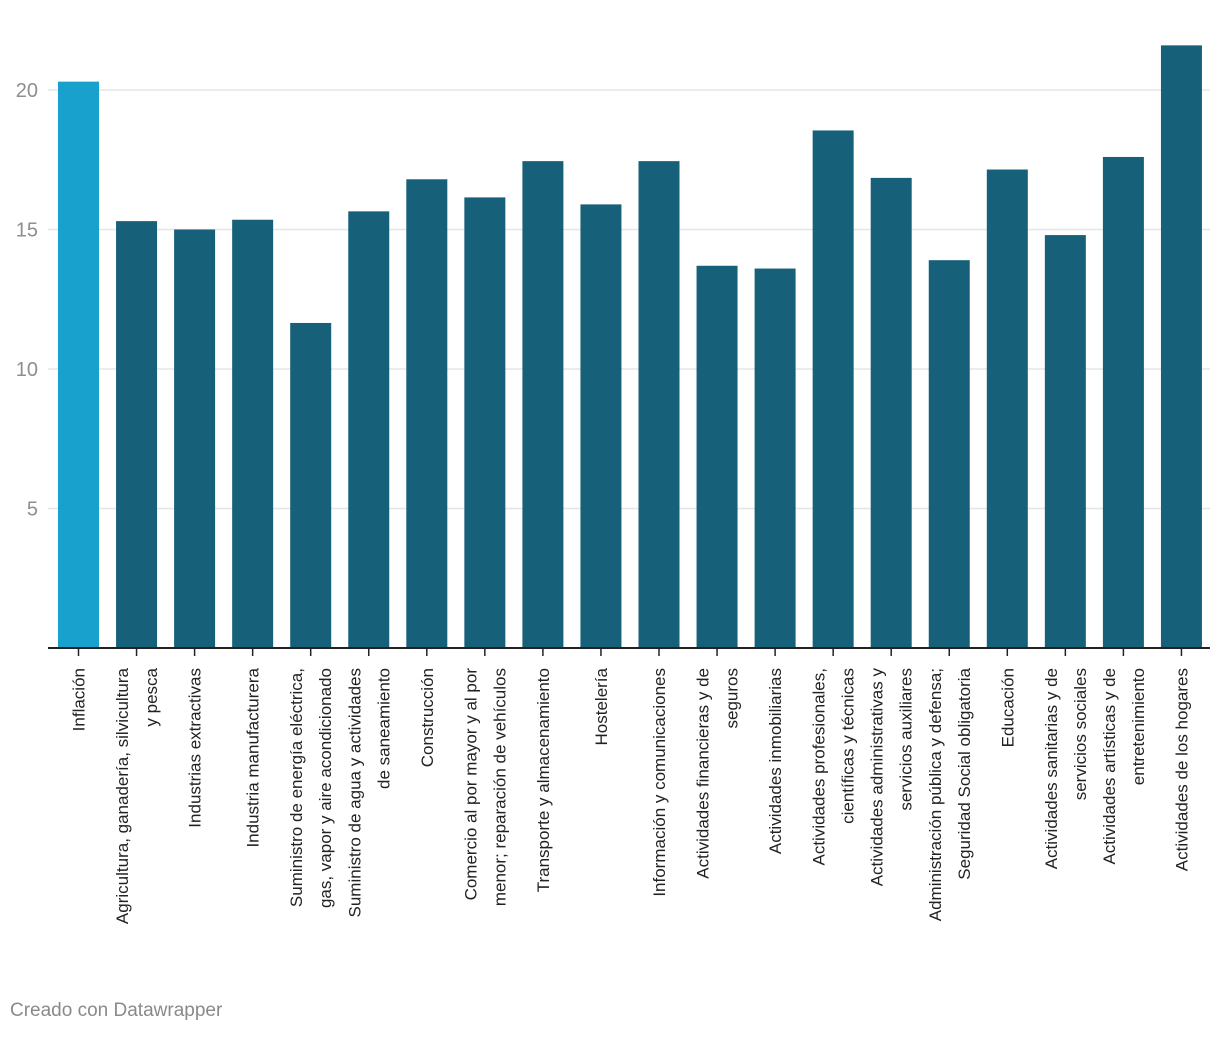  Describe the element at coordinates (1138, 726) in the screenshot. I see `x-tick-label-19-line-2: entretenimiento` at that location.